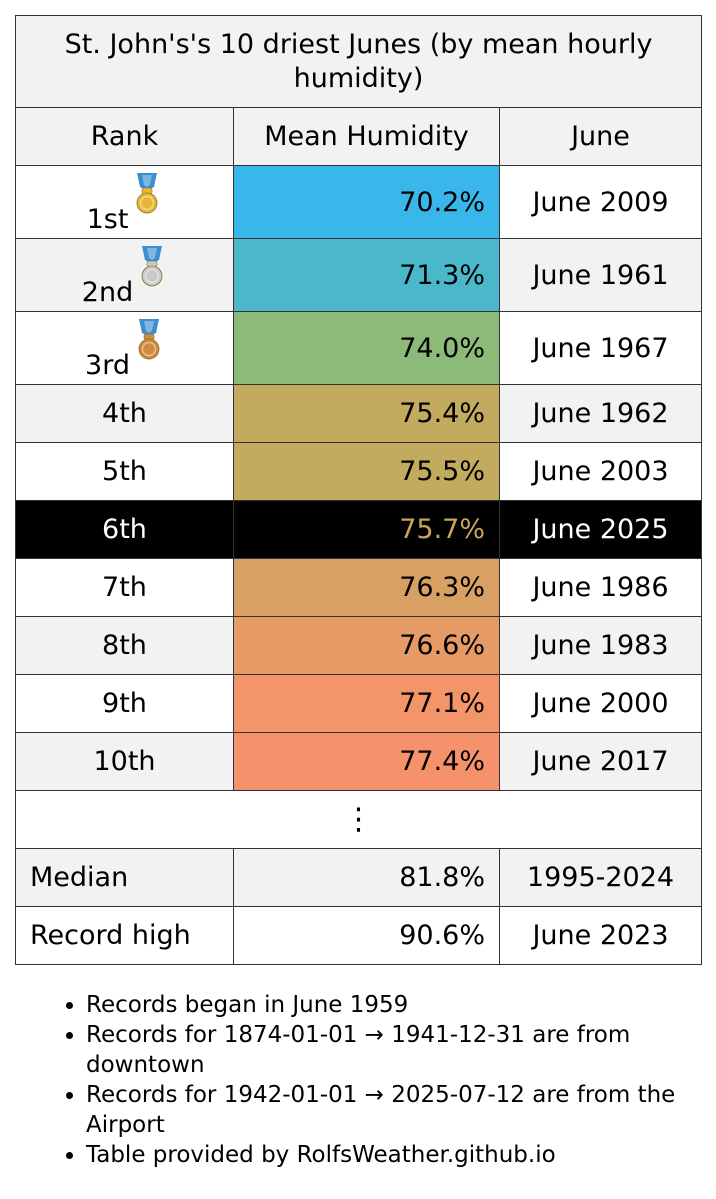 Image resolution: width=716 pixels, height=1199 pixels. Describe the element at coordinates (366, 703) in the screenshot. I see `humidity-value: 77.1%` at that location.